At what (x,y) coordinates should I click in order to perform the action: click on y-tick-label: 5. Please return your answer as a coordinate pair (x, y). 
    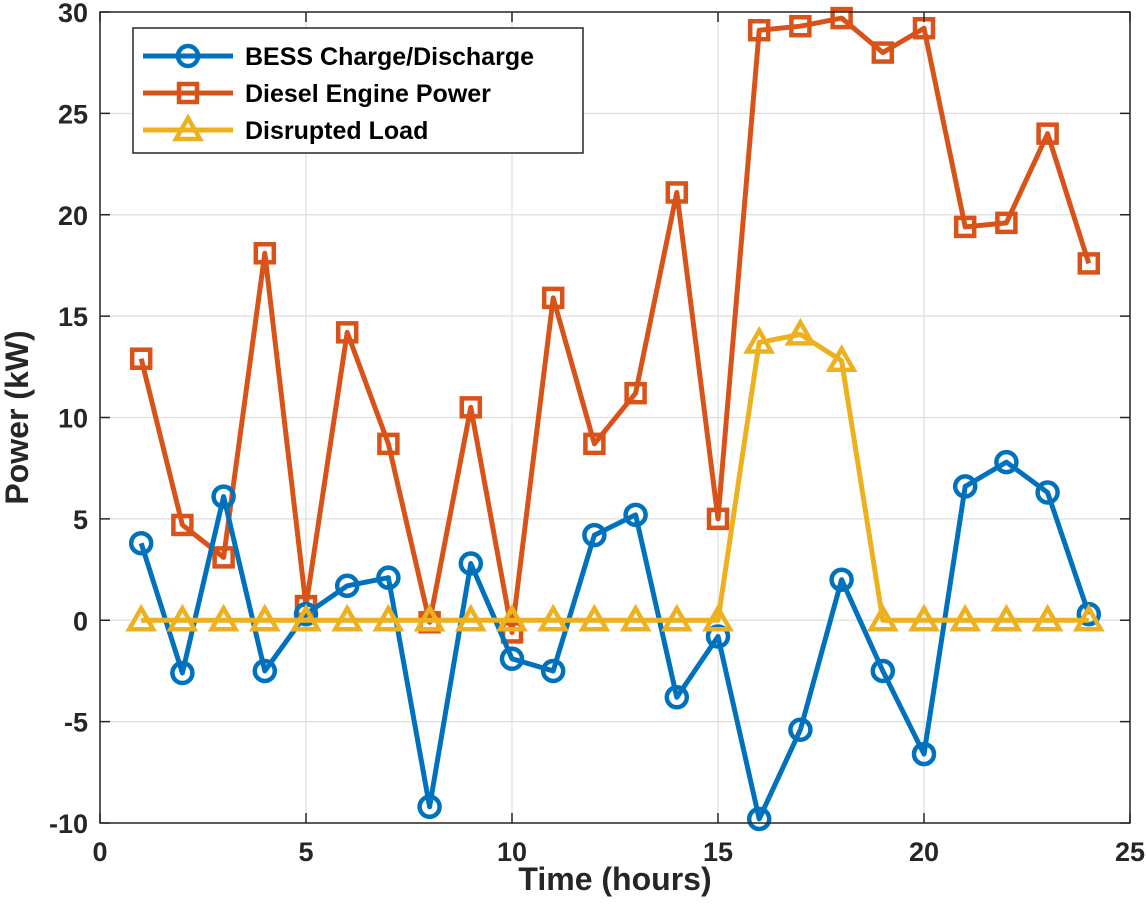
    Looking at the image, I should click on (80, 520).